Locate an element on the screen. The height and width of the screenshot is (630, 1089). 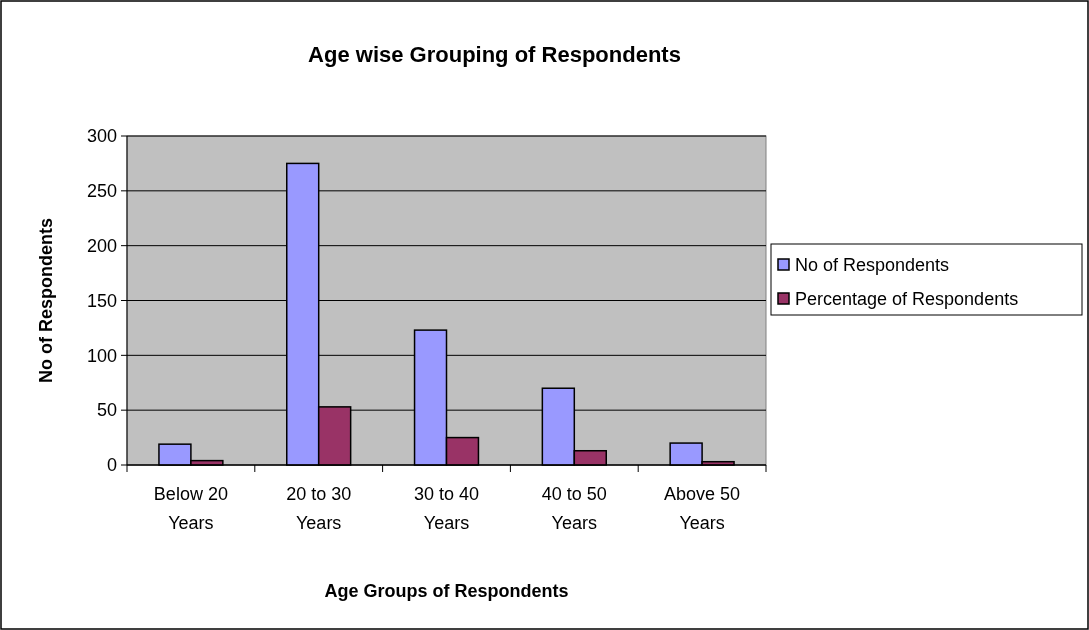
x-tick-label: 20 to 30 Years is located at coordinates (319, 508).